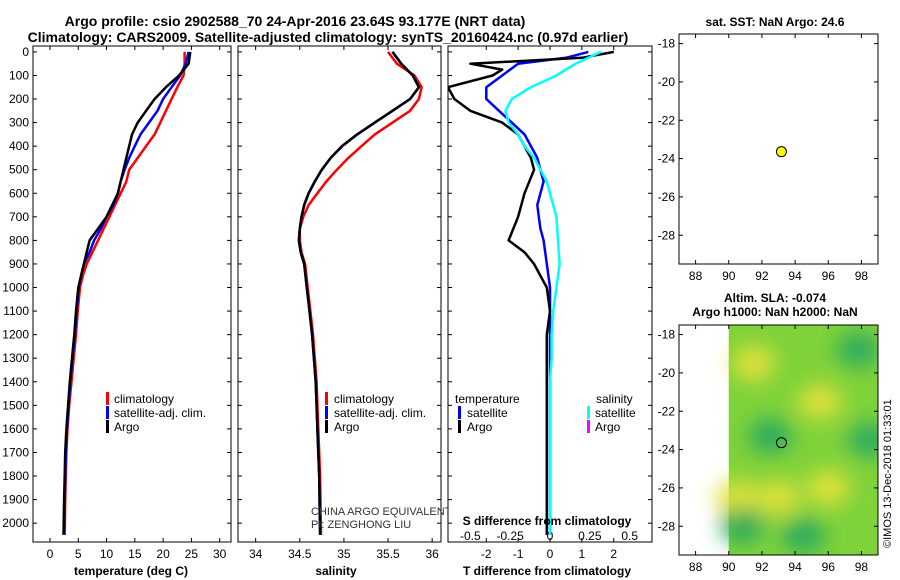  Describe the element at coordinates (667, 82) in the screenshot. I see `map-lat-label: -20` at that location.